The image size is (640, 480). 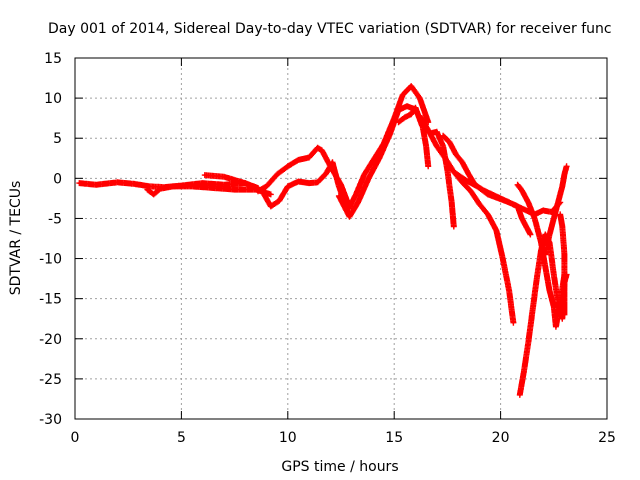 What do you see at coordinates (607, 438) in the screenshot?
I see `x-tick-label: 25` at bounding box center [607, 438].